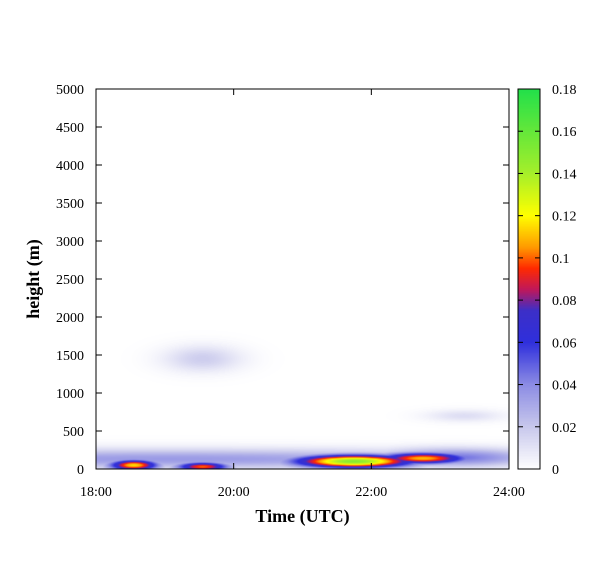 Image resolution: width=604 pixels, height=576 pixels. I want to click on colorbar-tick-label: 0, so click(555, 470).